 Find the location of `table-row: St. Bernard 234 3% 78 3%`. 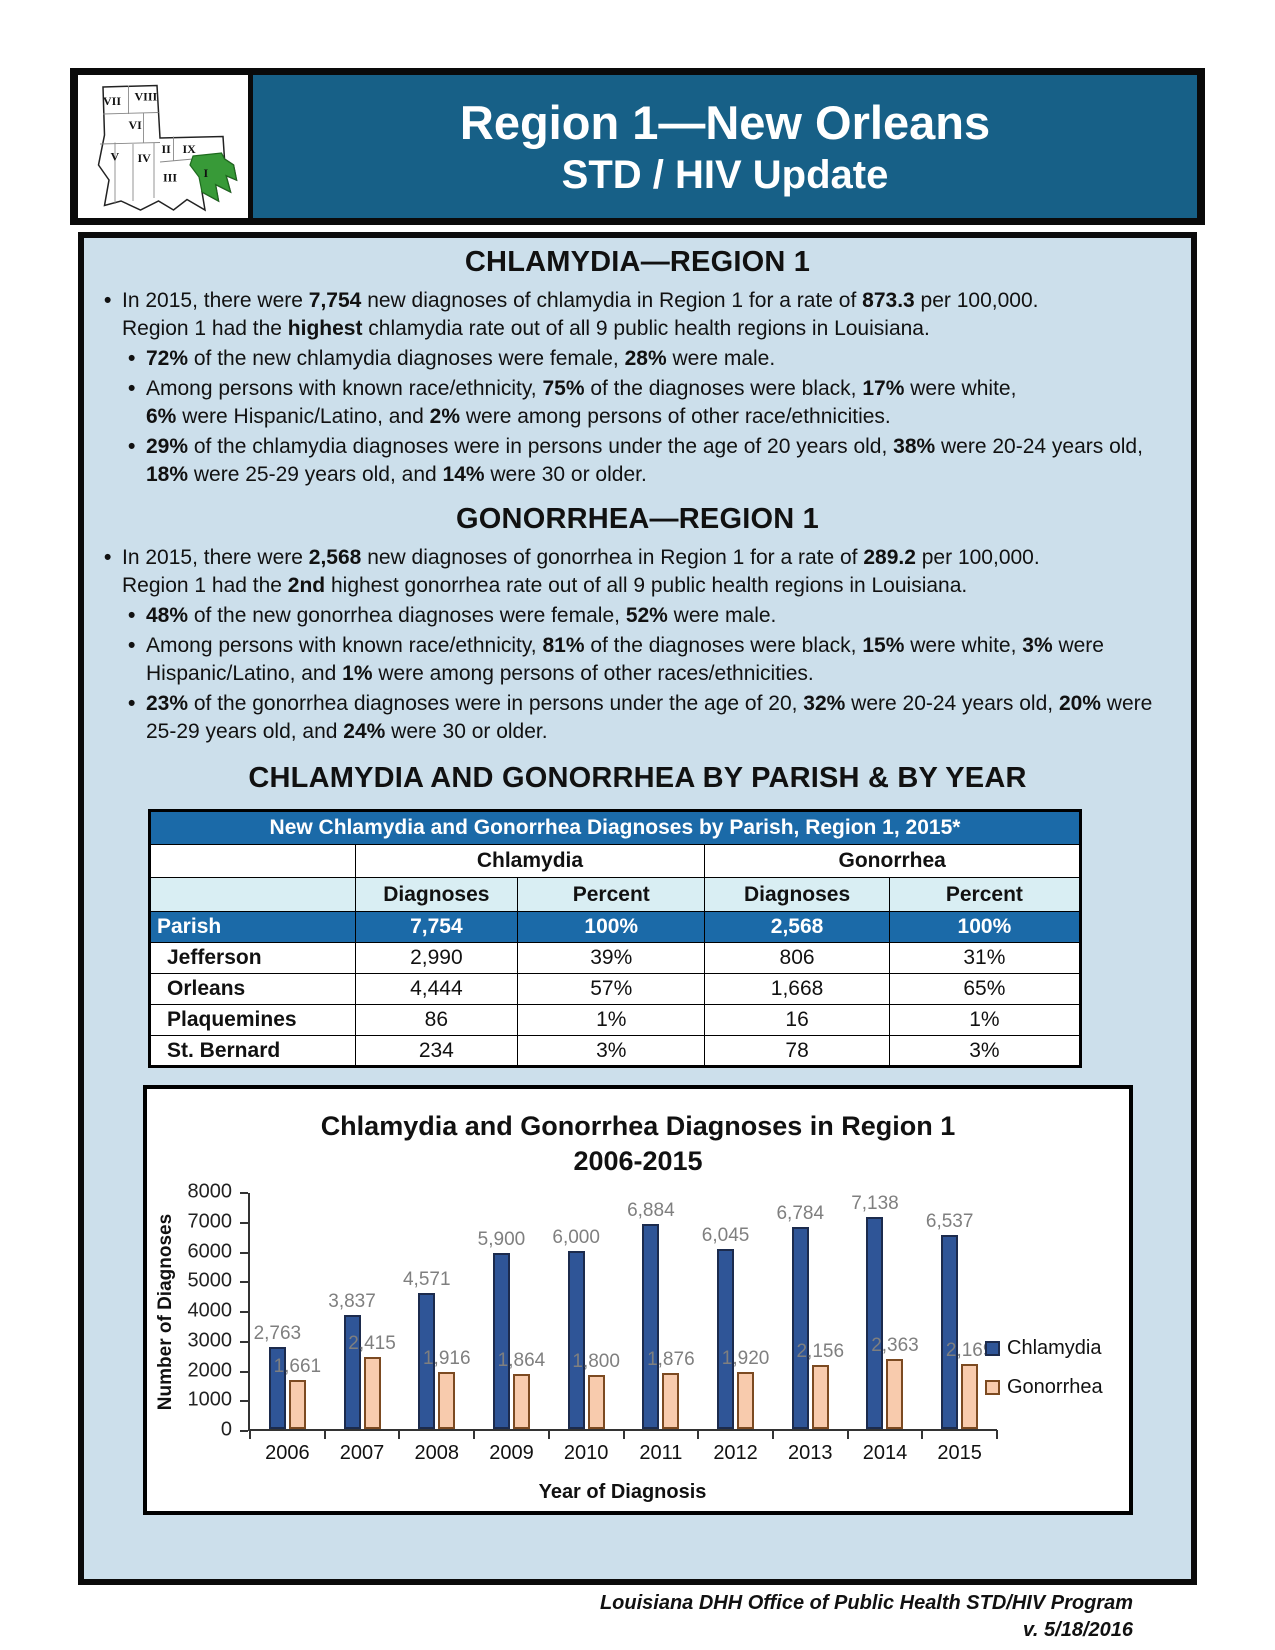

table-row: St. Bernard 234 3% 78 3% is located at coordinates (615, 1051).